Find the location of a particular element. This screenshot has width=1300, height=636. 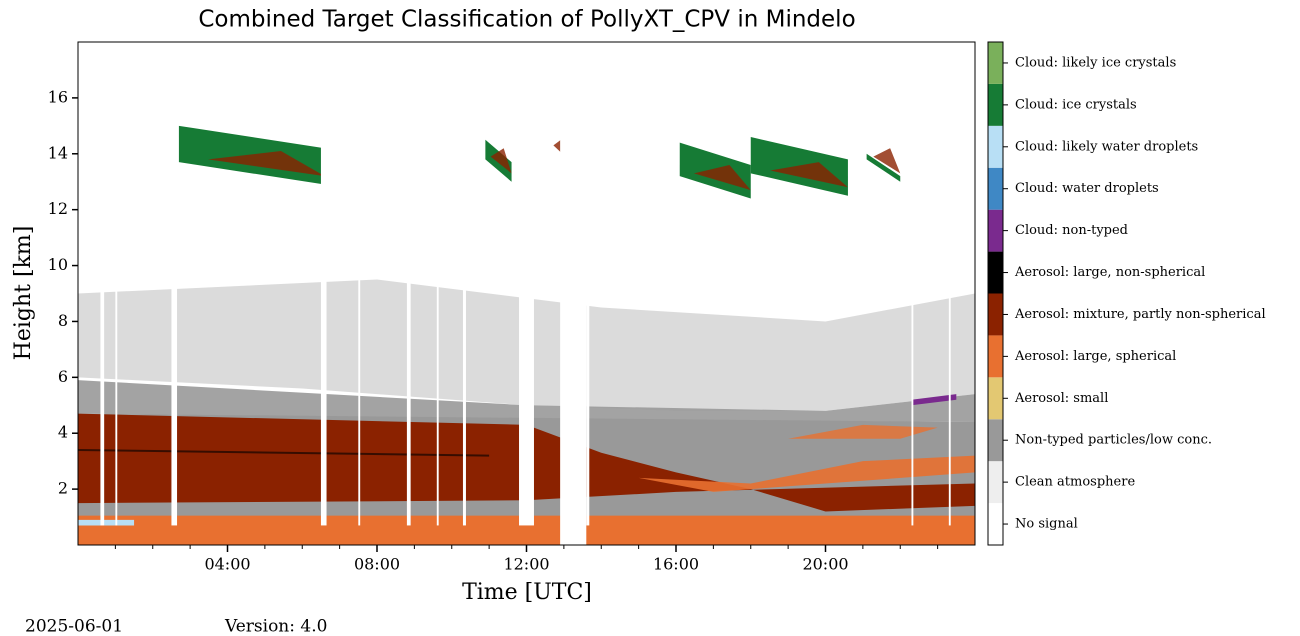

colorbar-label: No signal is located at coordinates (1046, 524).